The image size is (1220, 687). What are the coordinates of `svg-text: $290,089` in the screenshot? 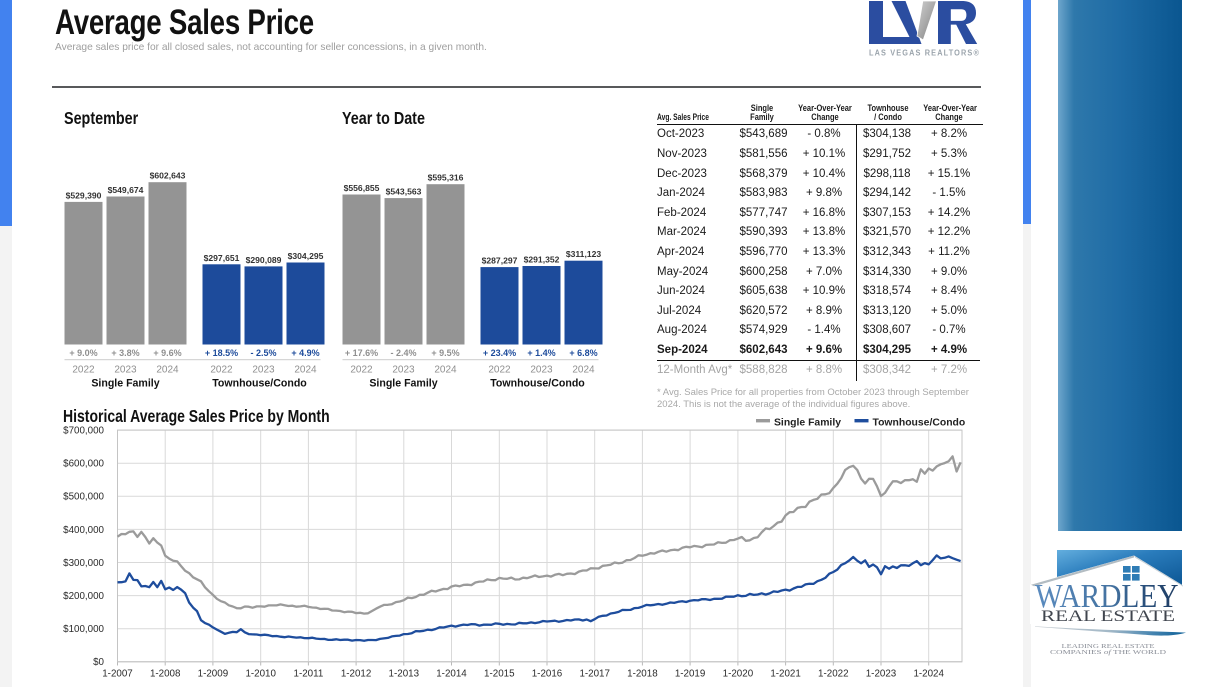 It's located at (264, 260).